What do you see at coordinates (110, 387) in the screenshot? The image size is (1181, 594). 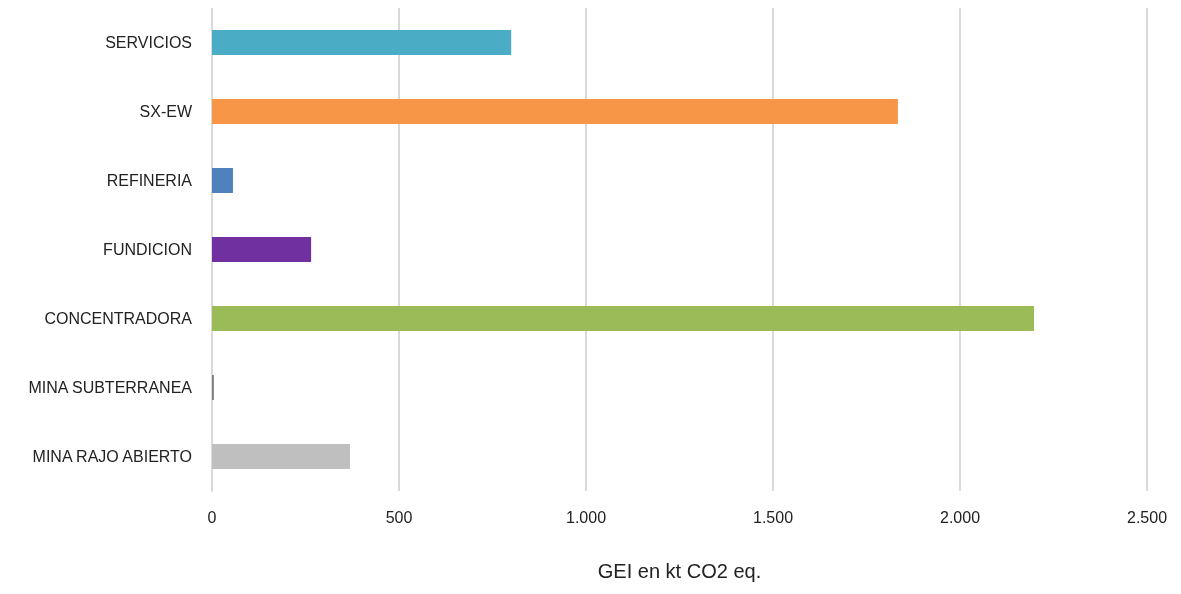 I see `y-tick-label: MINA SUBTERRANEA` at bounding box center [110, 387].